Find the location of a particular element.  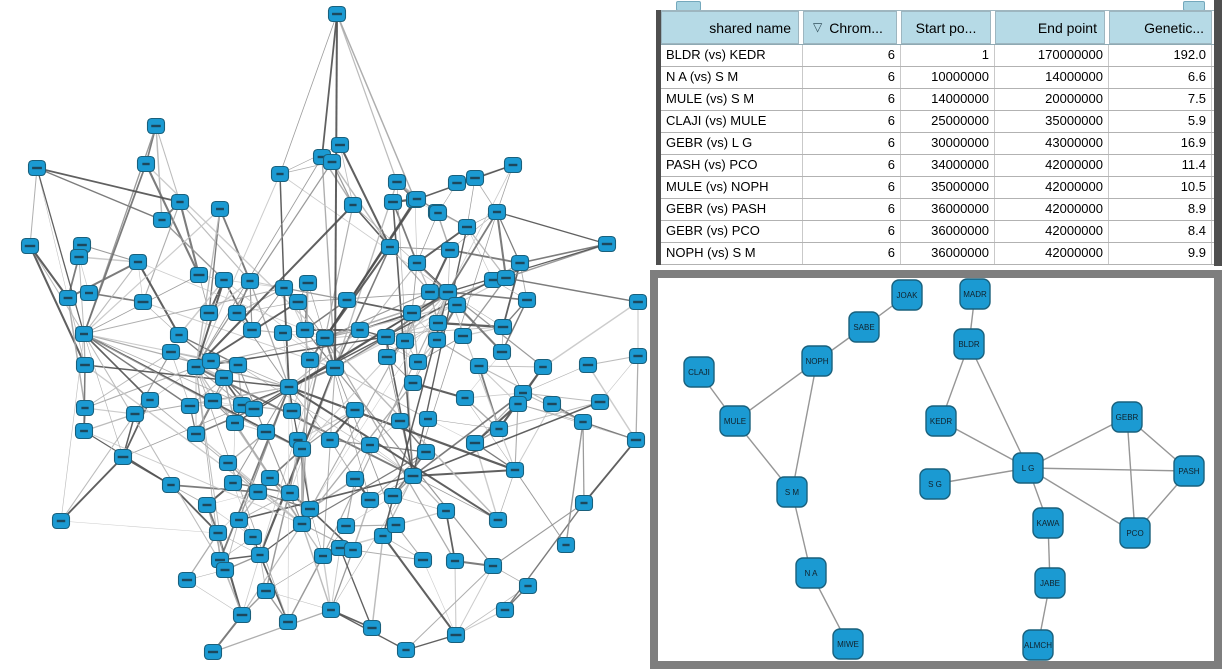

network-node-almch: ALMCH is located at coordinates (1038, 645).